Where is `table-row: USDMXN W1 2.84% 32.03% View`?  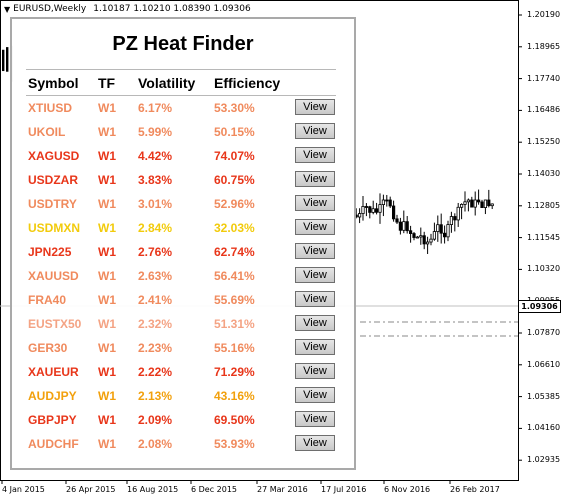
table-row: USDMXN W1 2.84% 32.03% View is located at coordinates (183, 230).